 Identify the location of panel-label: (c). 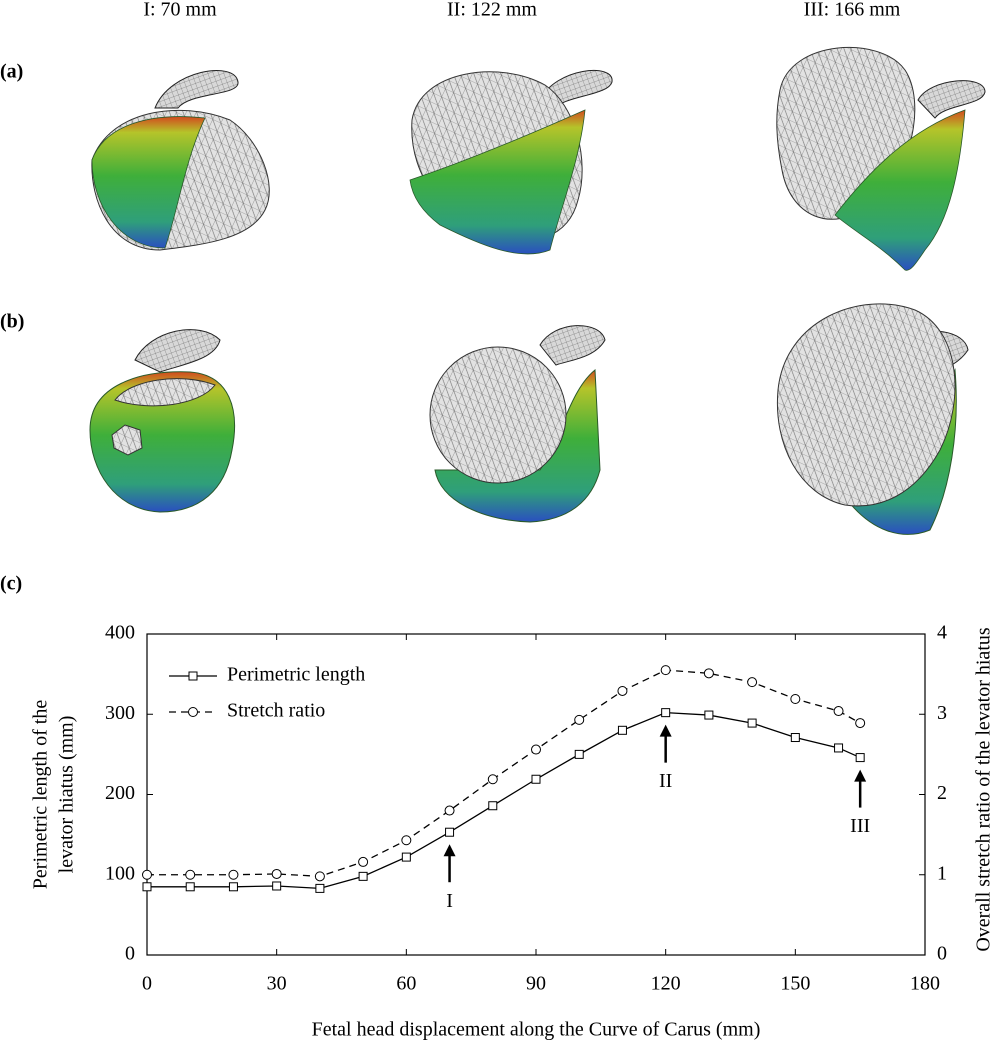
(11, 584).